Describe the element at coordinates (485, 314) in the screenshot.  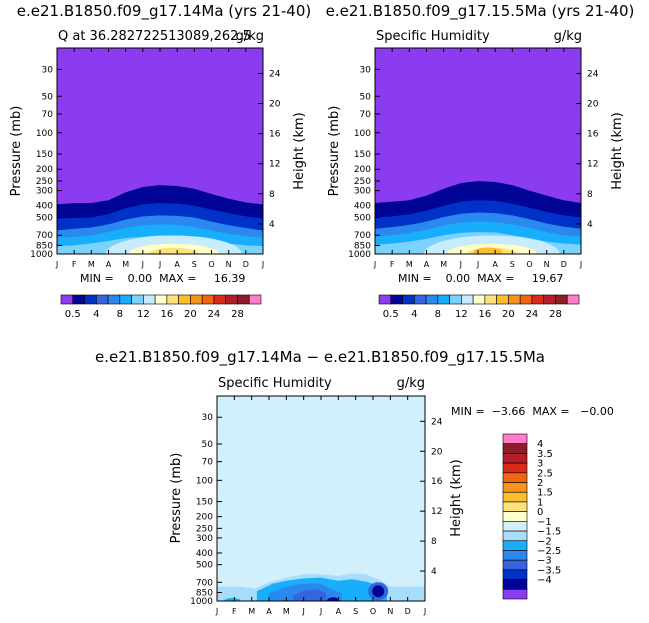
I see `colorbar-tick-label: 16` at that location.